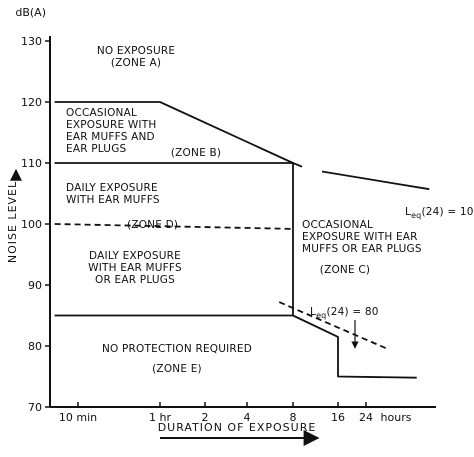 This screenshot has height=457, width=474. What do you see at coordinates (408, 212) in the screenshot?
I see `leq-105-label-prefix: L` at bounding box center [408, 212].